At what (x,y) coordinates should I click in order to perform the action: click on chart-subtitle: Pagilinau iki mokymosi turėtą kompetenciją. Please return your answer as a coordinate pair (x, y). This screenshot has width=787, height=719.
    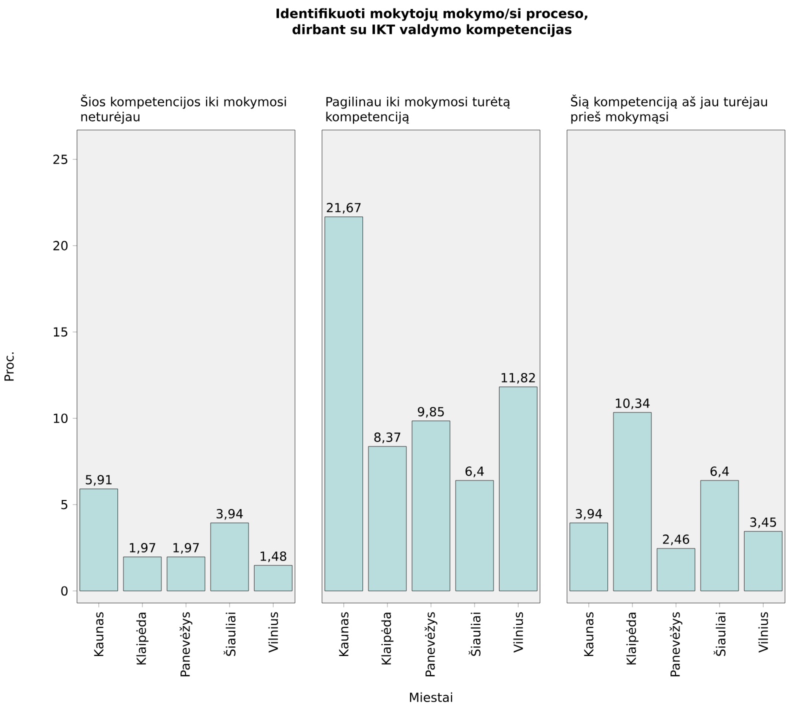
    Looking at the image, I should click on (418, 110).